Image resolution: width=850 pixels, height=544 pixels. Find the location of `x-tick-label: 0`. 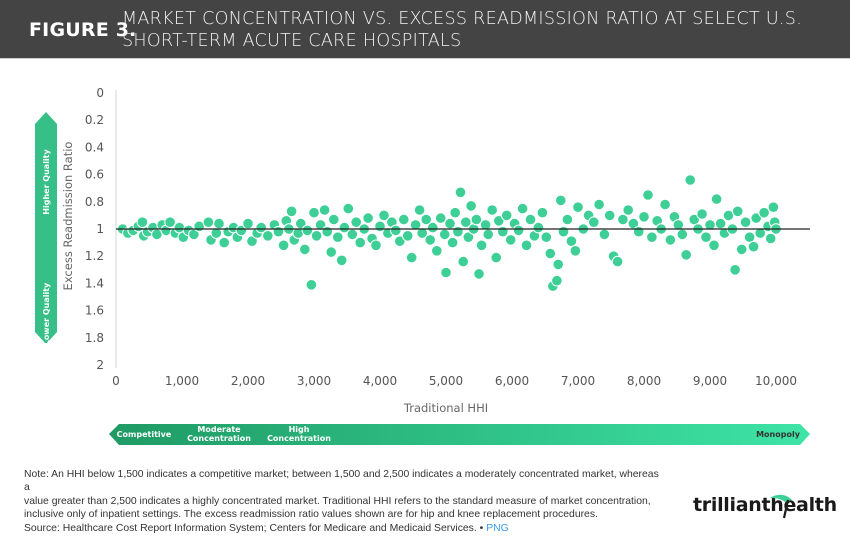

x-tick-label: 0 is located at coordinates (116, 381).